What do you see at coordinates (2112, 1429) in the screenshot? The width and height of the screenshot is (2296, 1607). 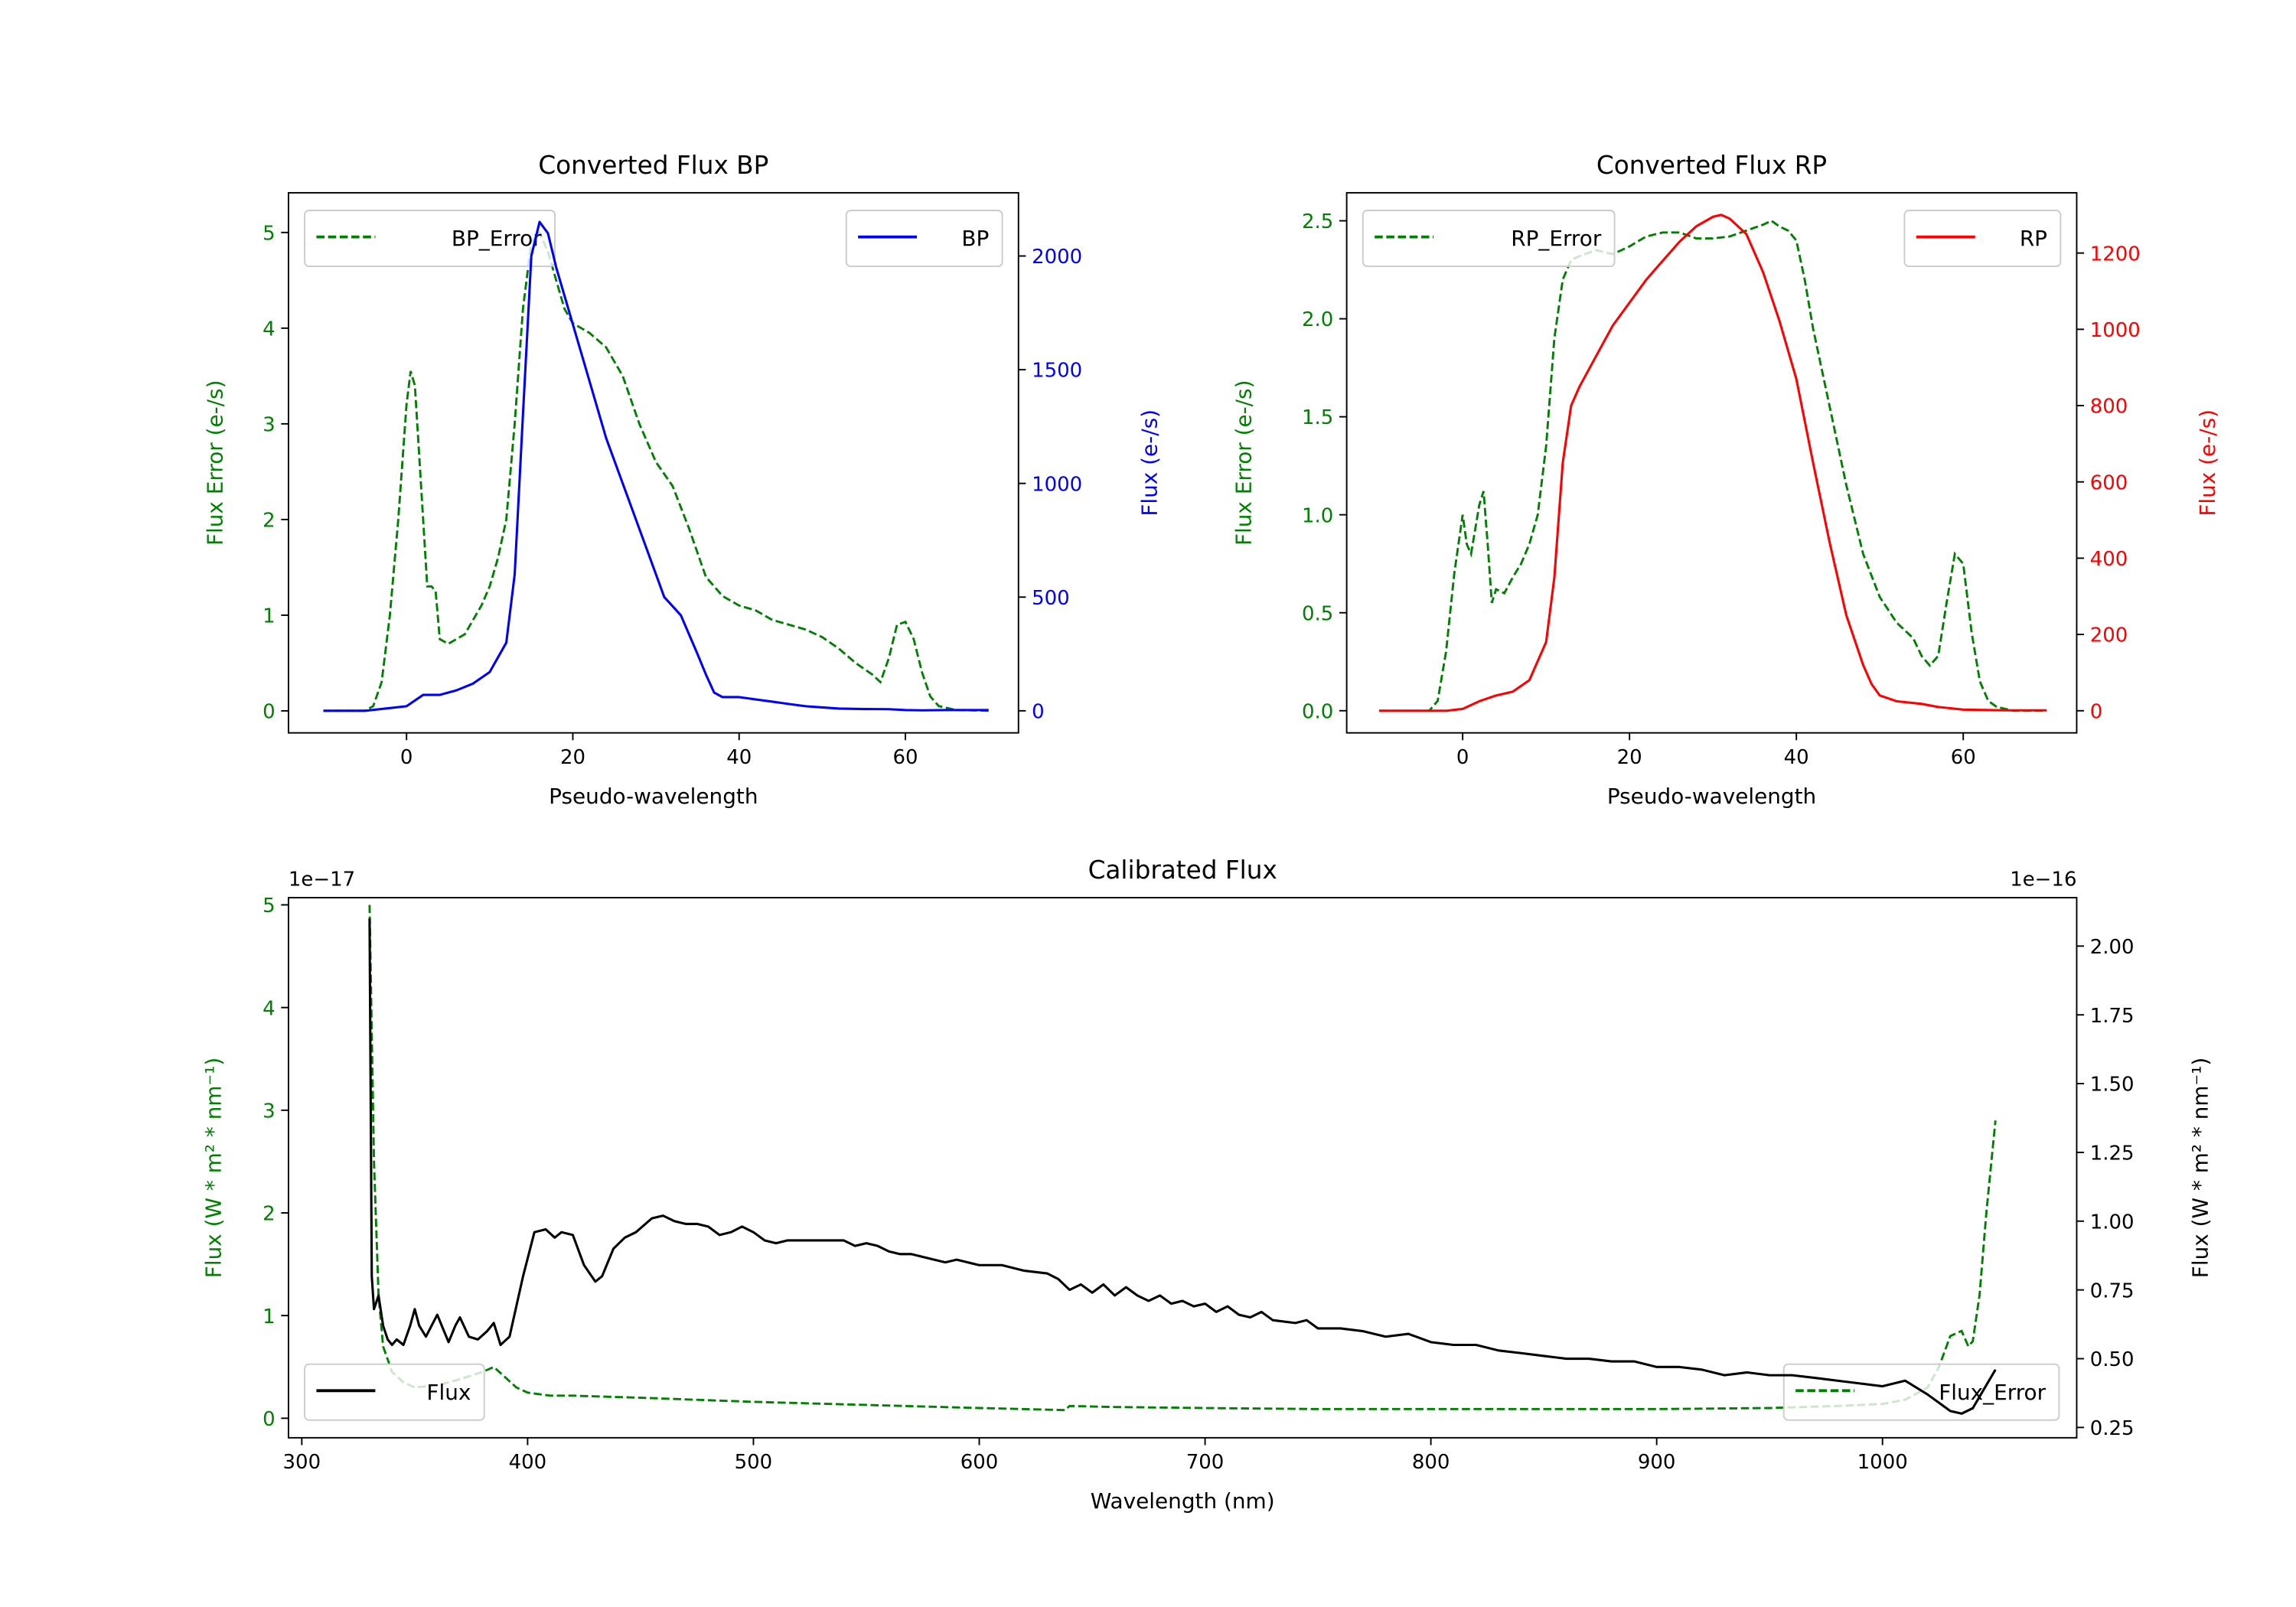 I see `y-right-tick-label: 0.25` at bounding box center [2112, 1429].